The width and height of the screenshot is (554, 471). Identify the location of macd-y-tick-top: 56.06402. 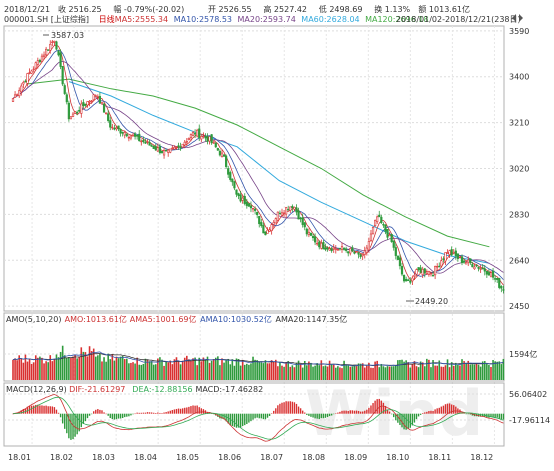
(528, 394).